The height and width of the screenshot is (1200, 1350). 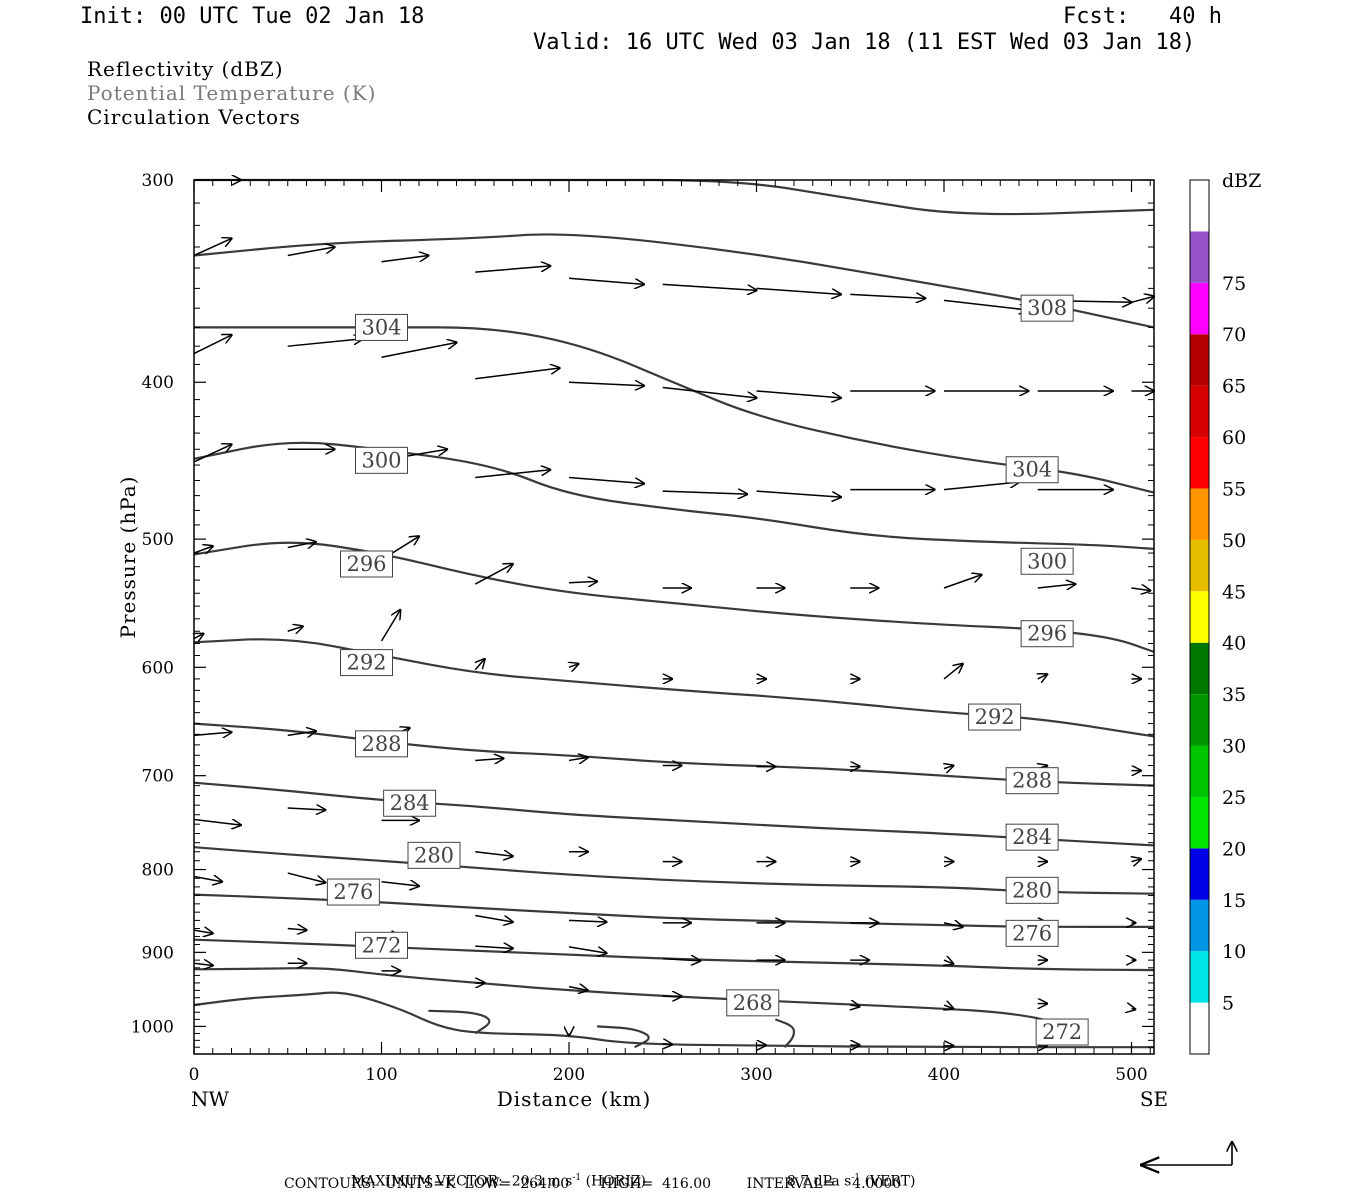 I want to click on y-tick-label: 600, so click(x=158, y=668).